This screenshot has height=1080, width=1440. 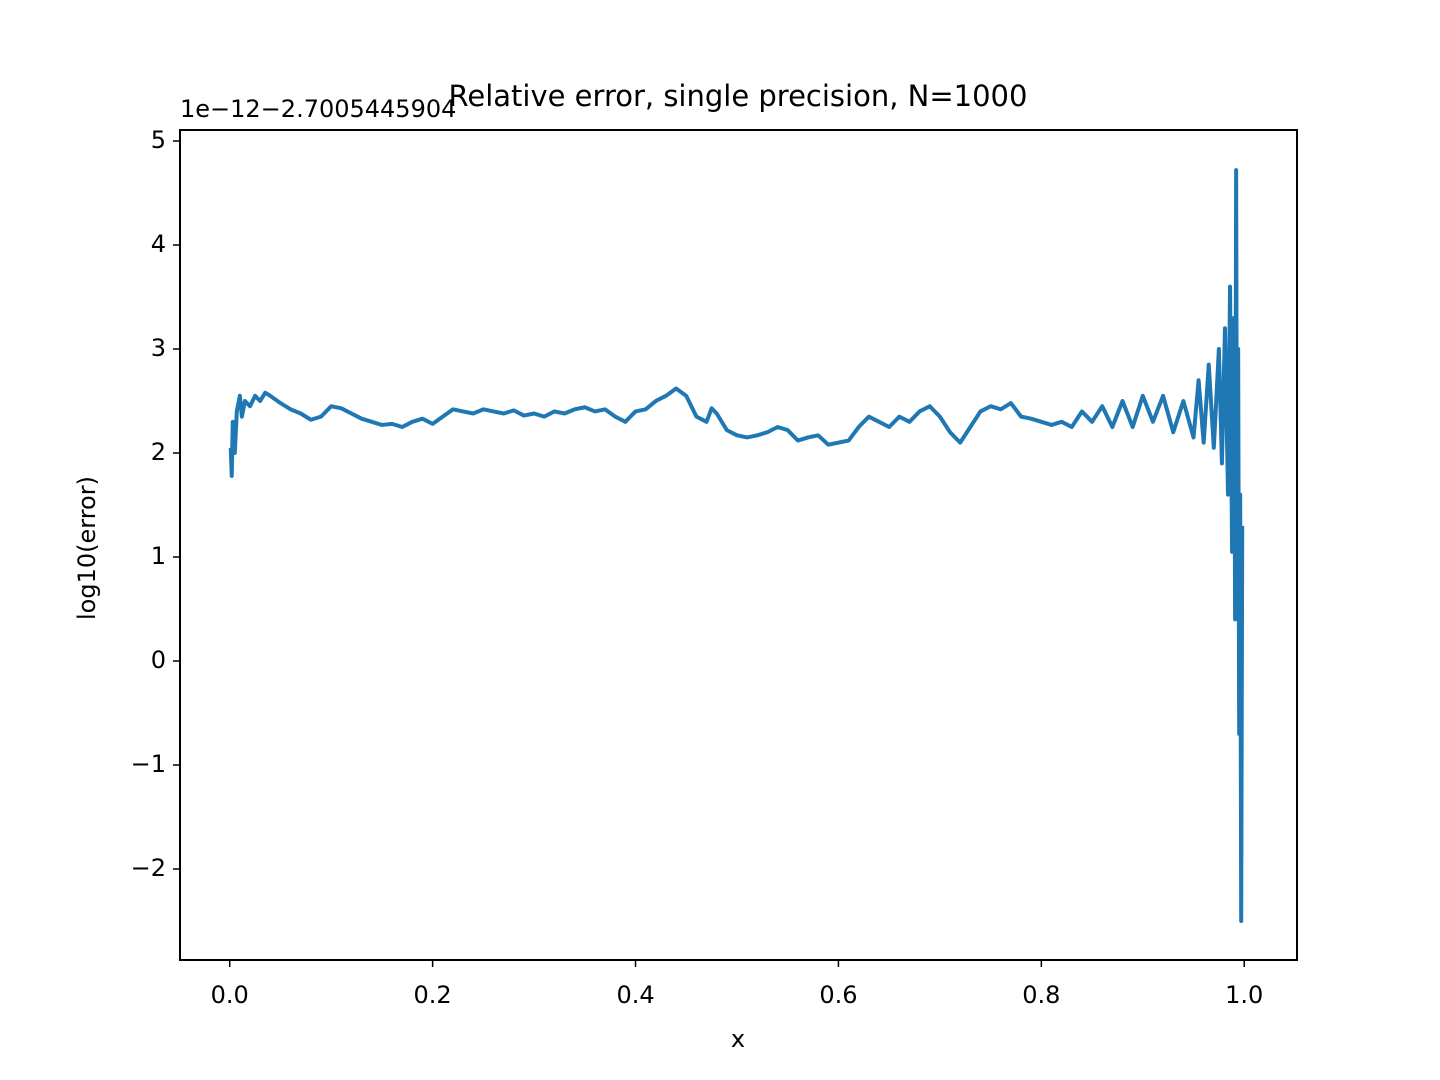 What do you see at coordinates (148, 868) in the screenshot?
I see `y-tick-label: −2` at bounding box center [148, 868].